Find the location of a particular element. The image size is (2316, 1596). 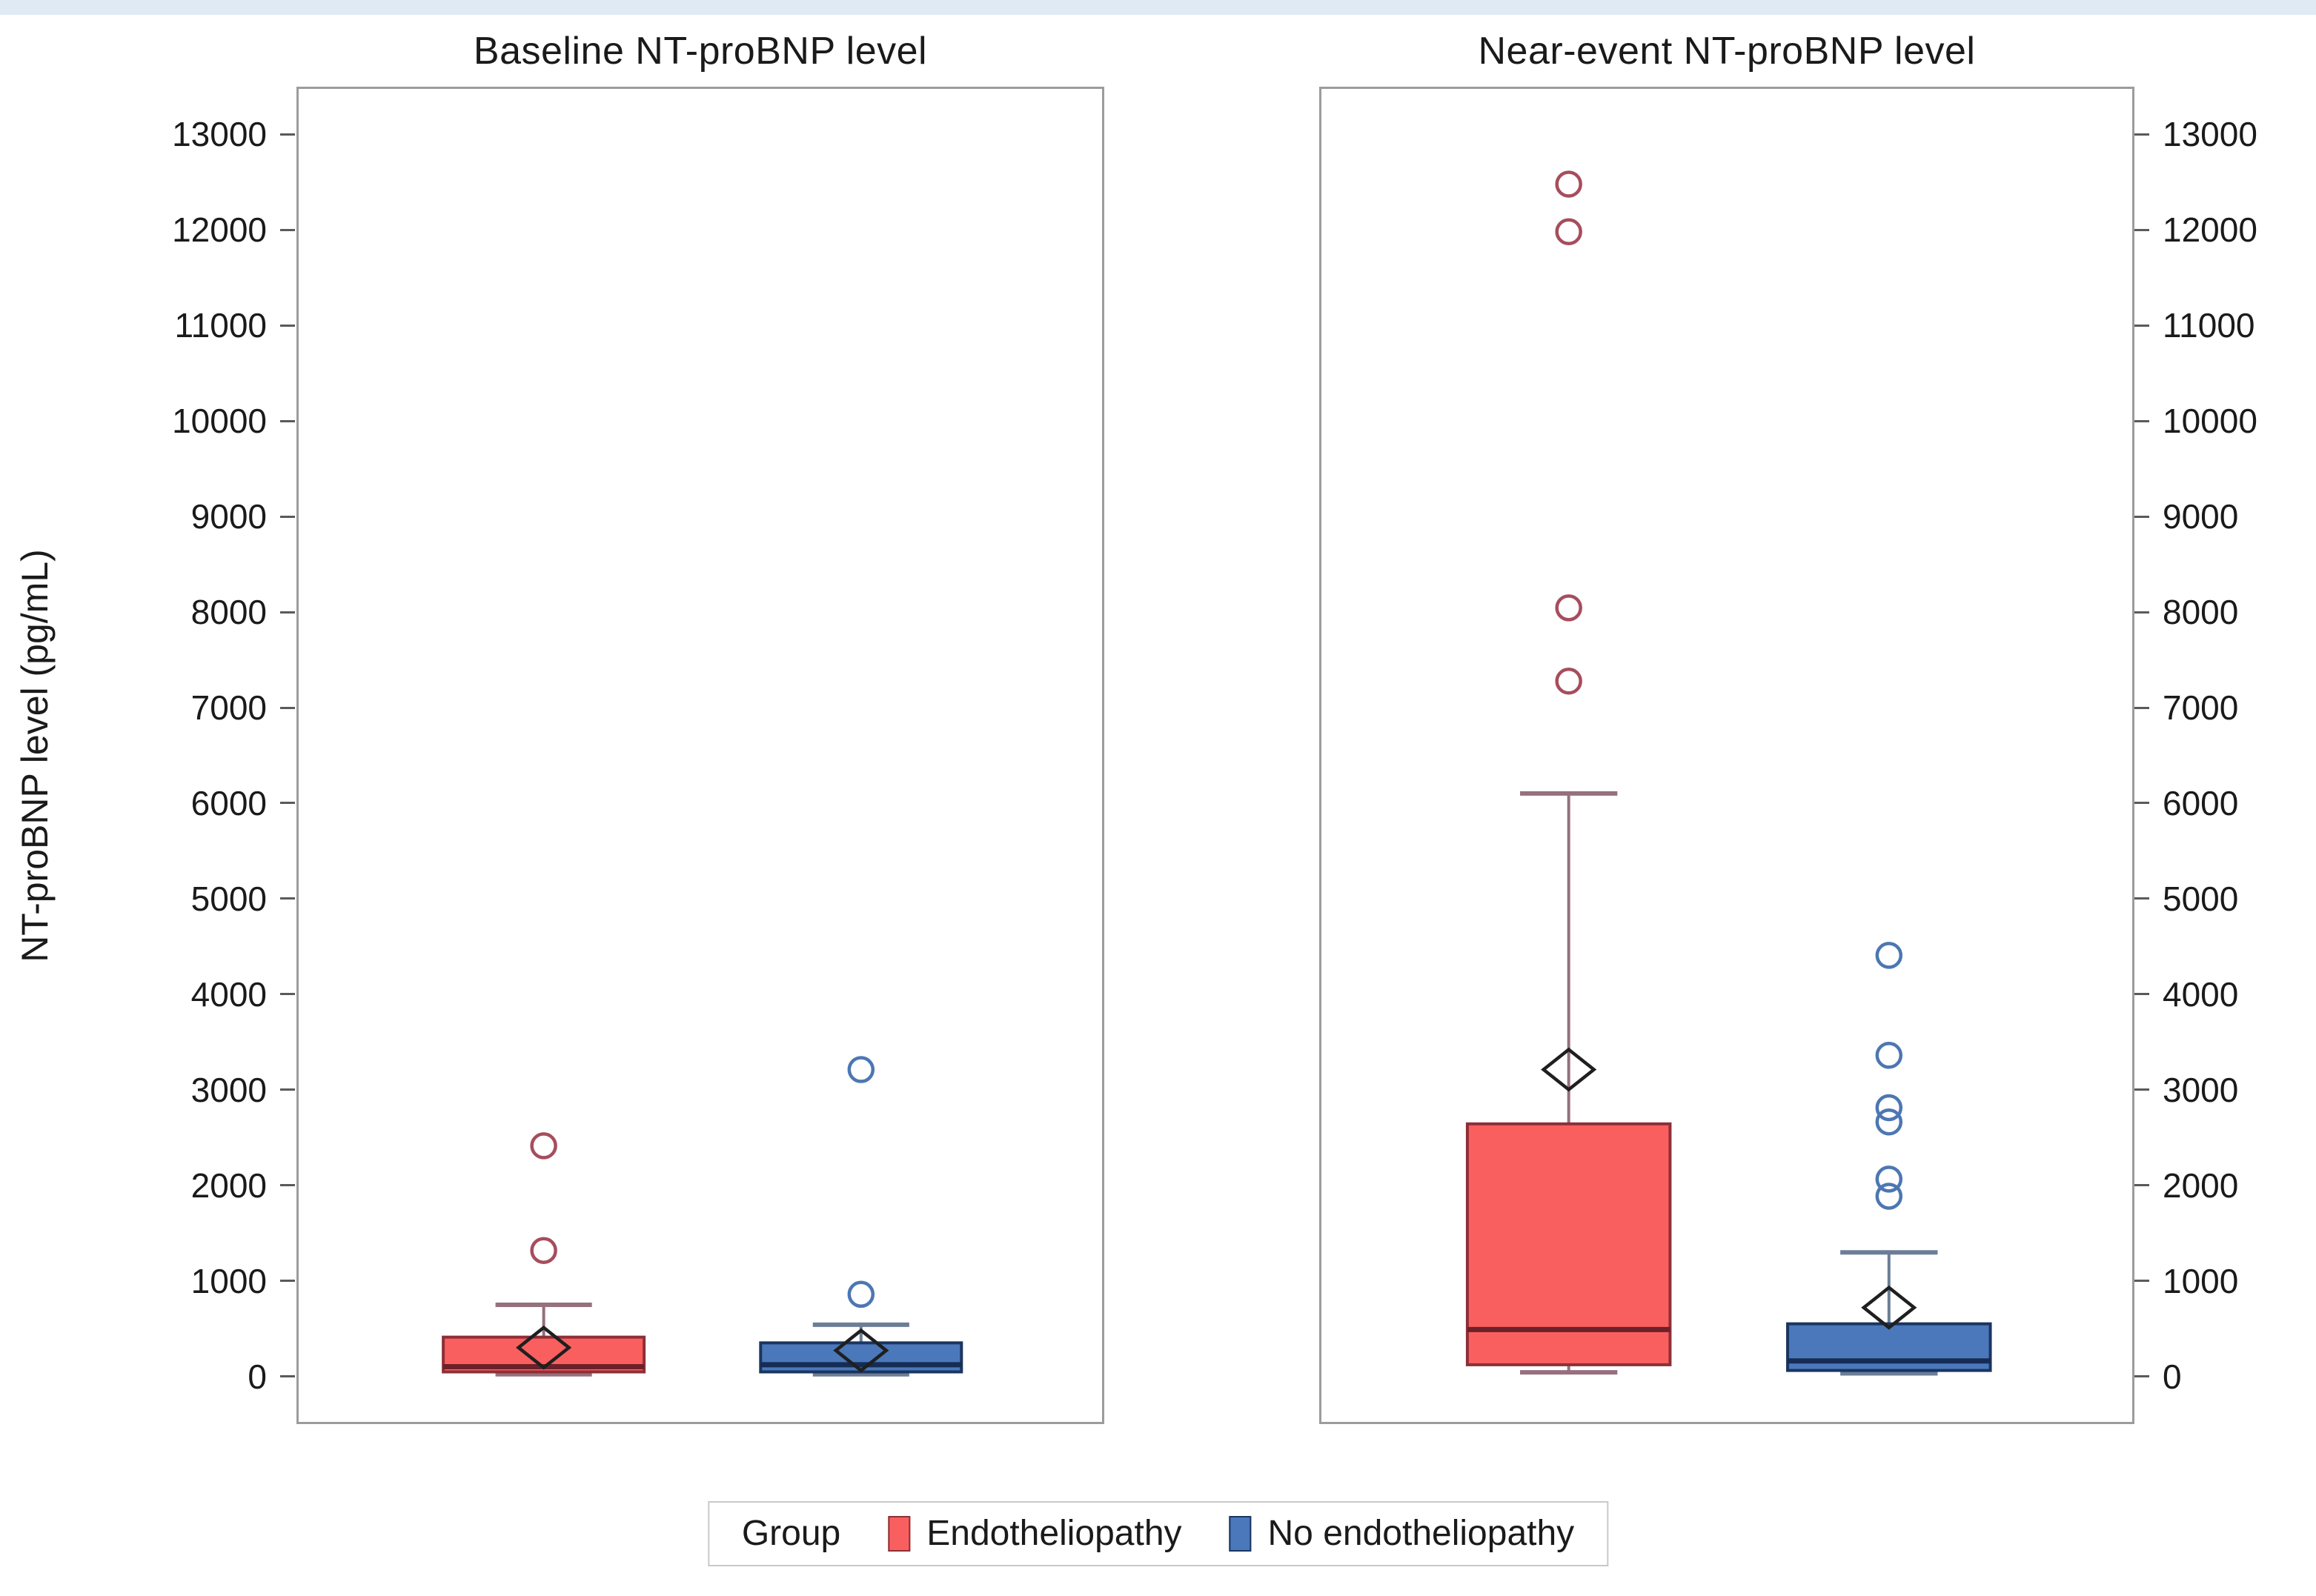

y-tick-label-left: 6000 is located at coordinates (229, 803).